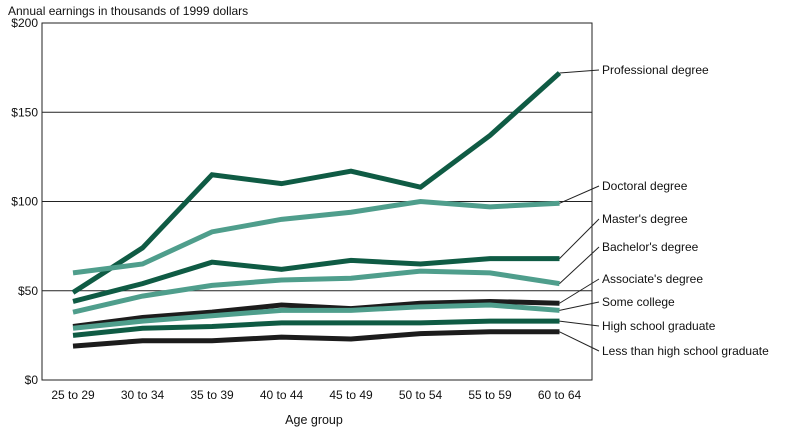  Describe the element at coordinates (560, 395) in the screenshot. I see `x-tick-label: 60 to 64` at that location.